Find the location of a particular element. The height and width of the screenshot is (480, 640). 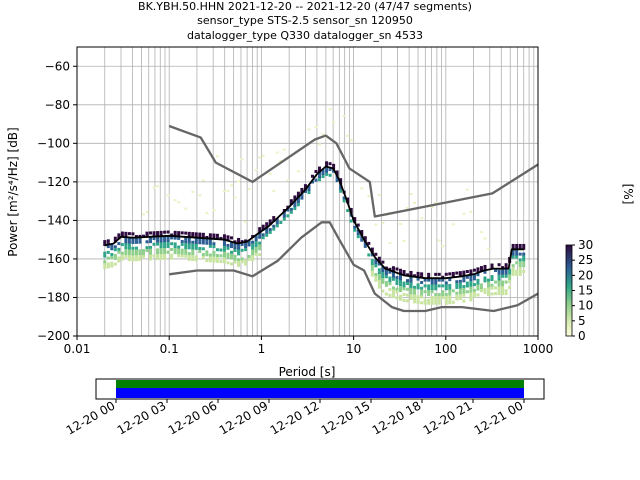

time-tick-label: 12-20 21 is located at coordinates (448, 417).